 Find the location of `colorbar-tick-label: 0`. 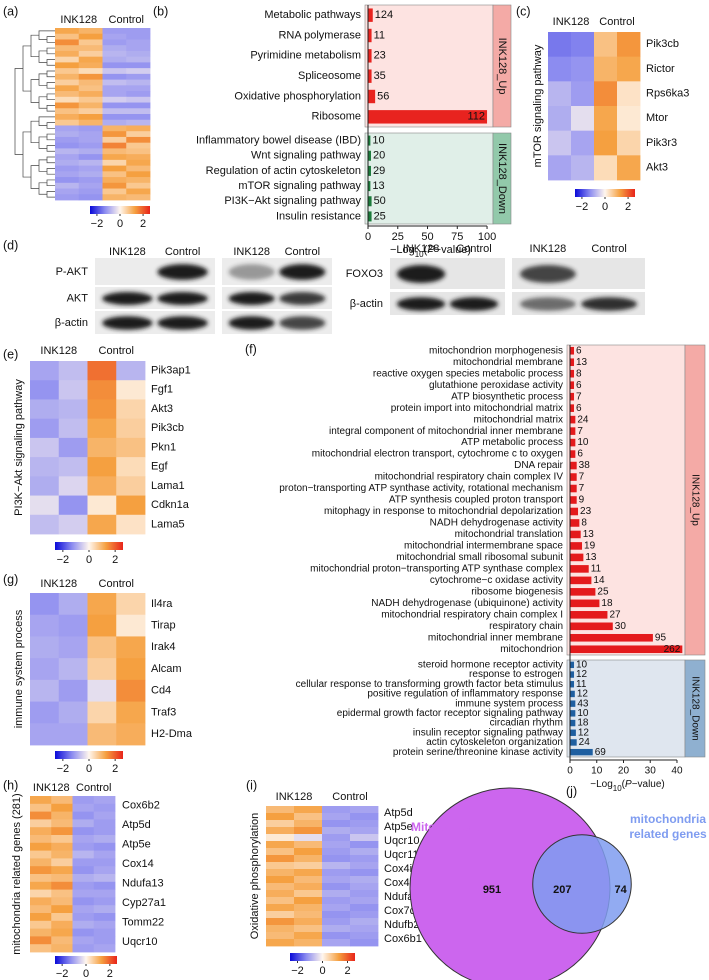

colorbar-tick-label: 0 is located at coordinates (86, 974).